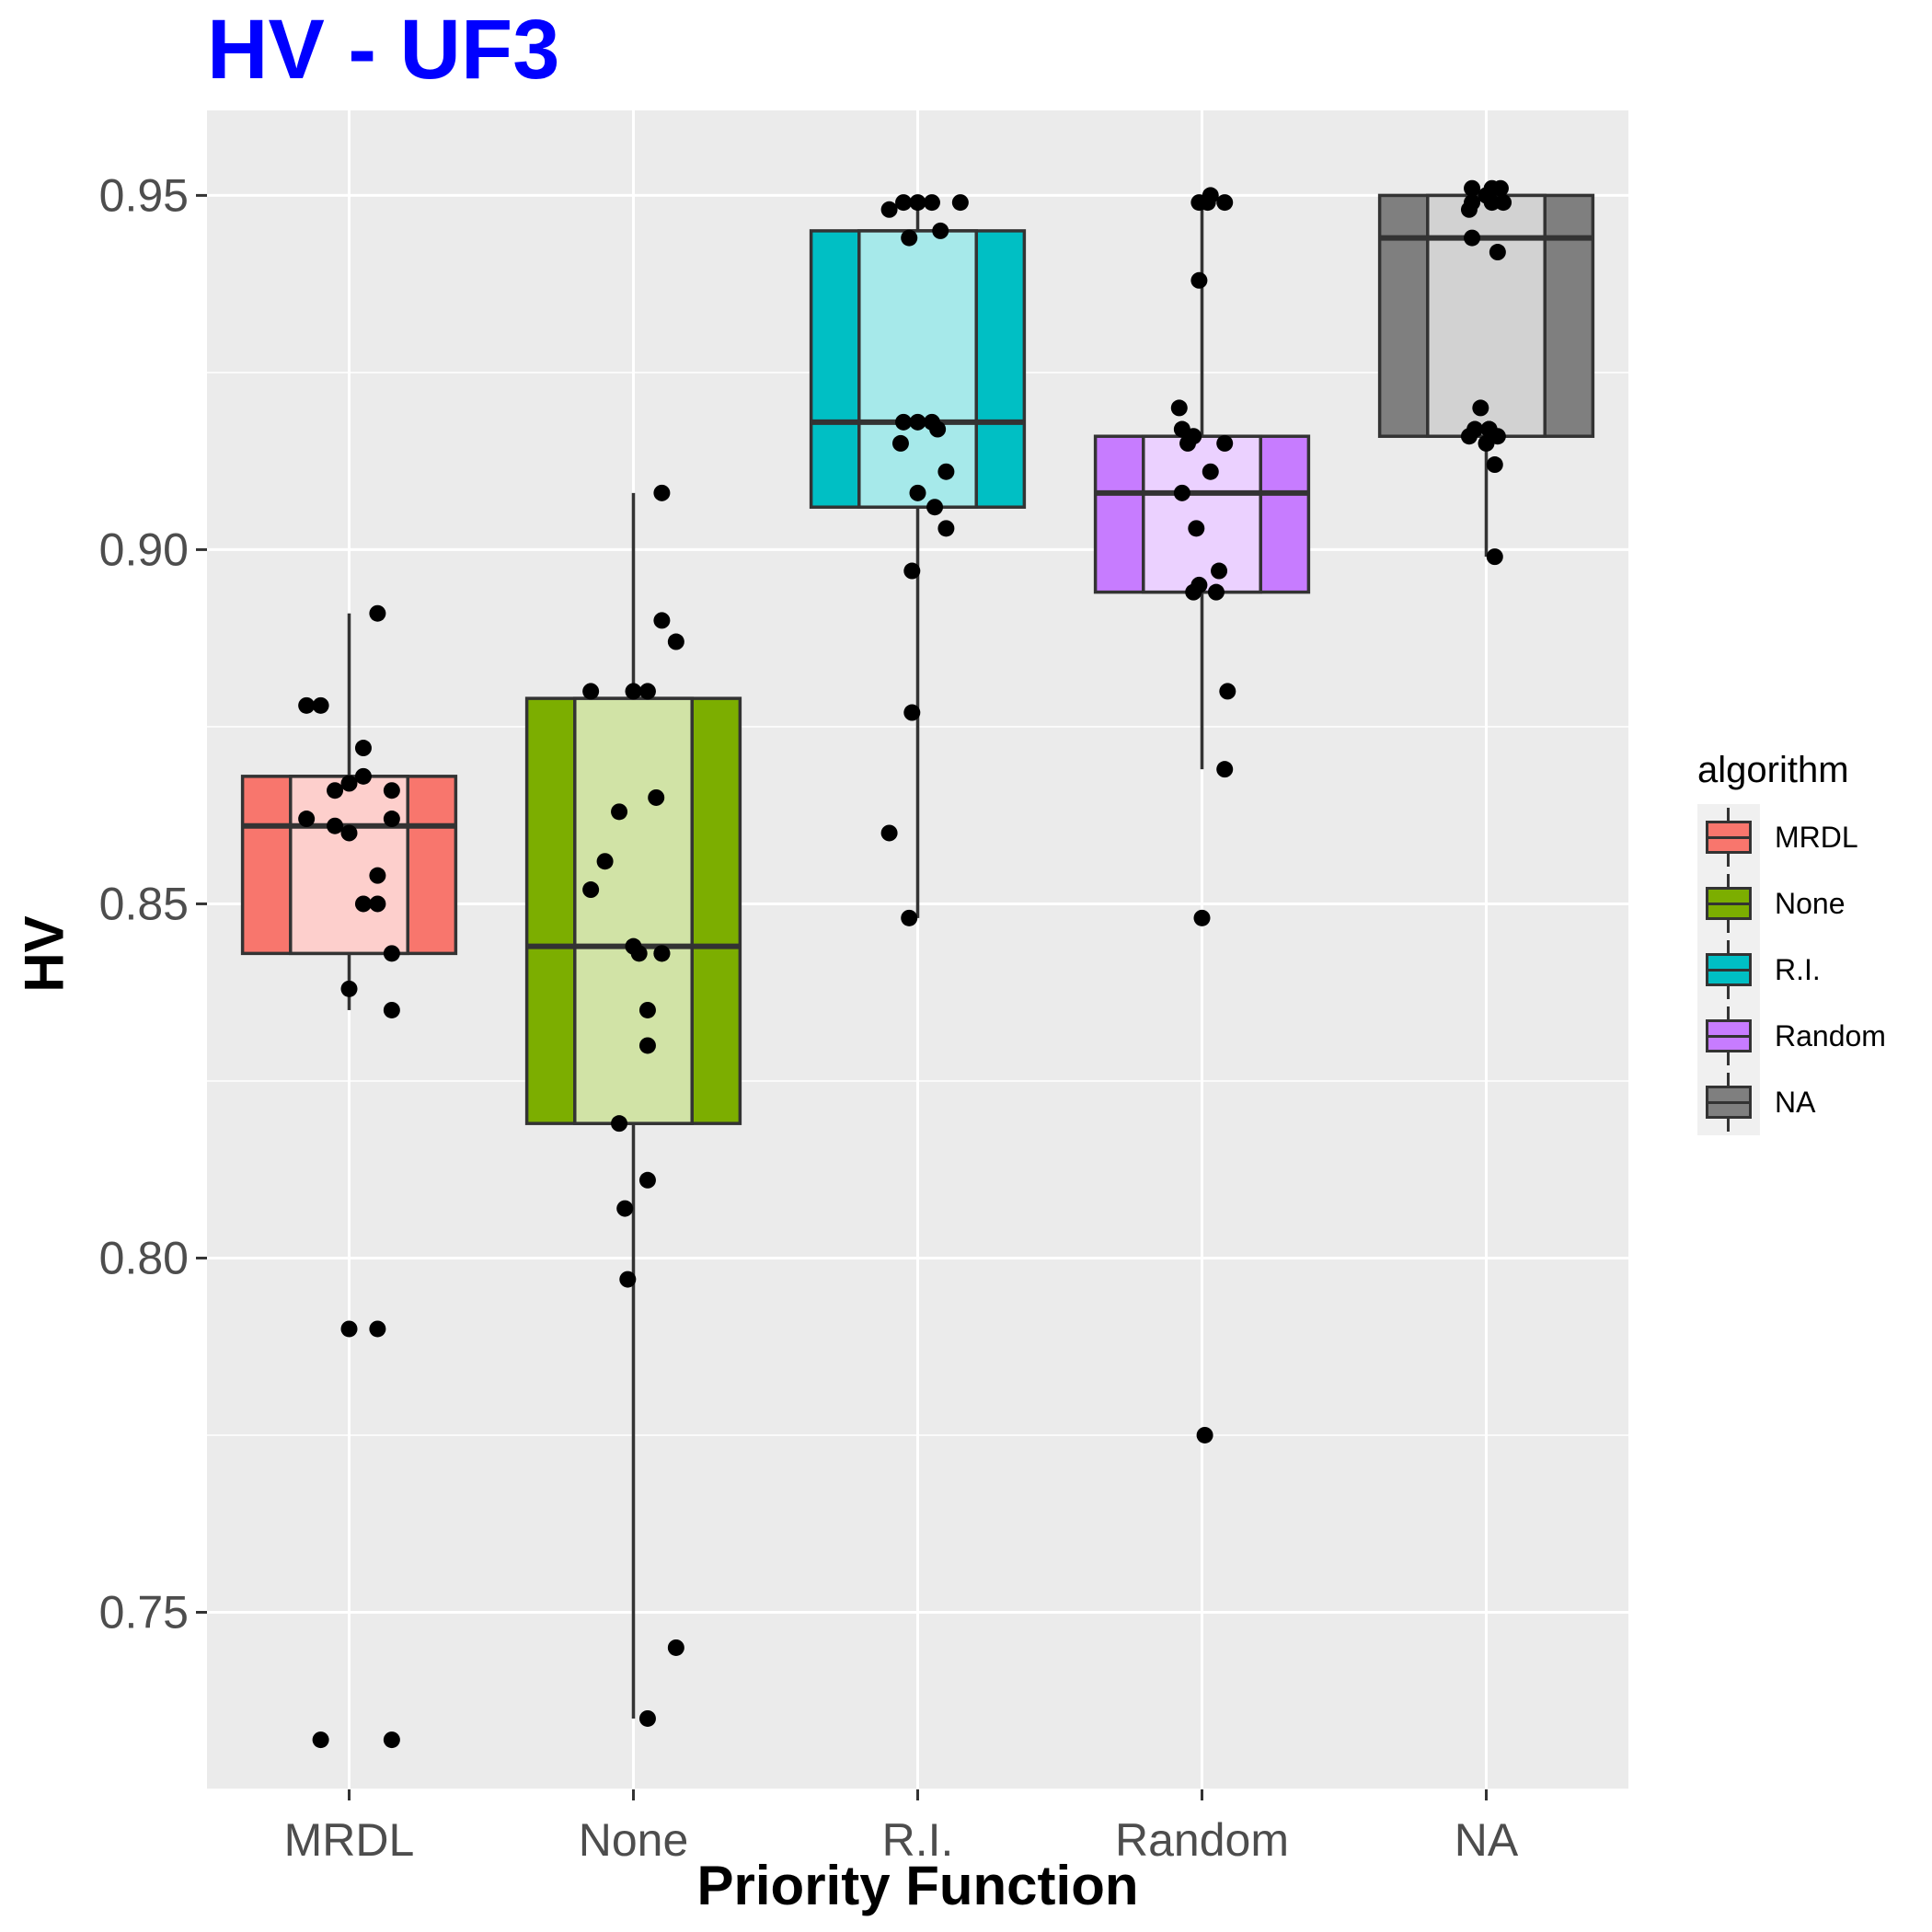 The height and width of the screenshot is (1932, 1932). I want to click on y-tick-label: 0.80, so click(144, 1257).